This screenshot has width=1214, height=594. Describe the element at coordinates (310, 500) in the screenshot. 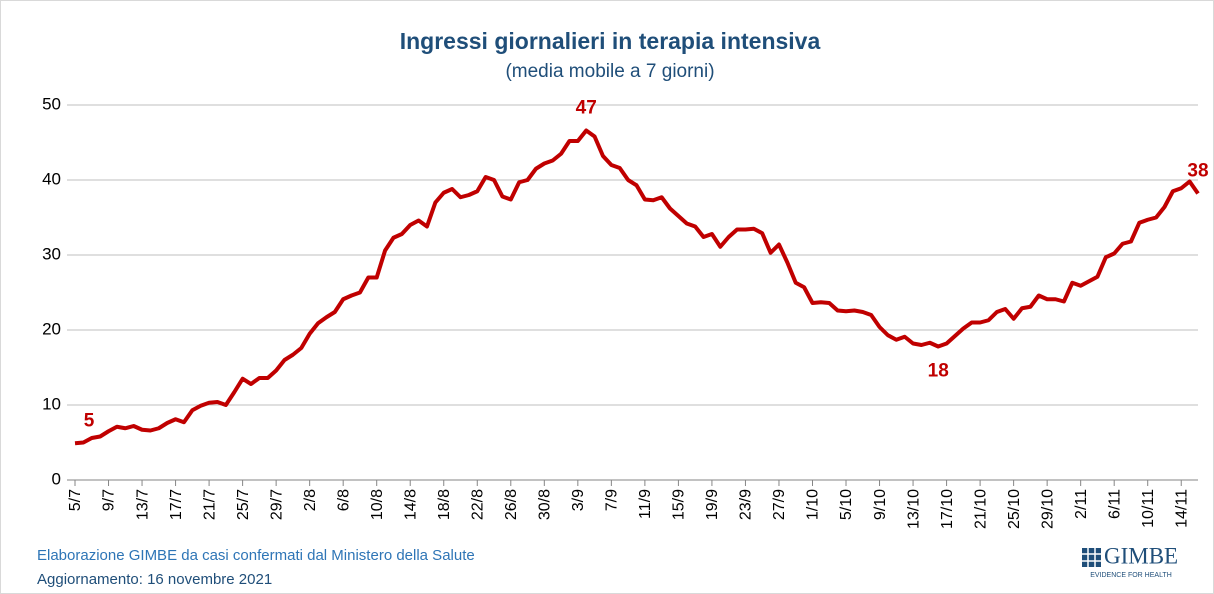

I see `x-tick-label: 2/8` at that location.